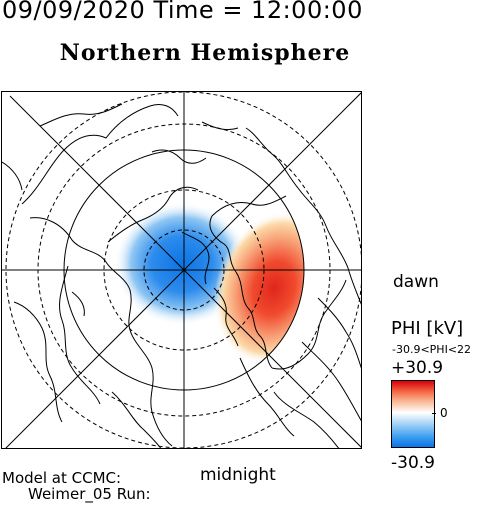 The width and height of the screenshot is (484, 508). What do you see at coordinates (62, 478) in the screenshot?
I see `model-credit-line: Model at CCMC:` at bounding box center [62, 478].